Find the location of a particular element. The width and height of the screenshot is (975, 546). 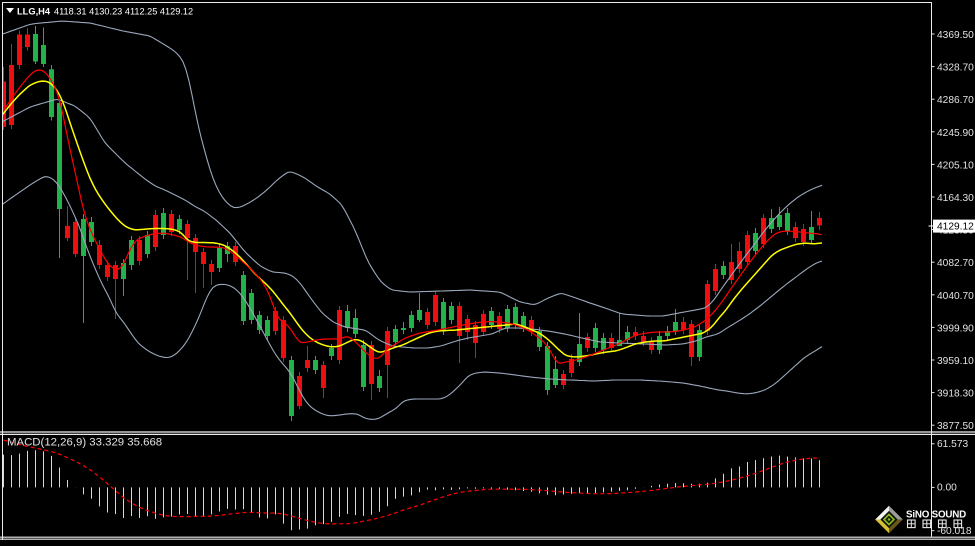

svg-text: 4286.70 is located at coordinates (955, 100).